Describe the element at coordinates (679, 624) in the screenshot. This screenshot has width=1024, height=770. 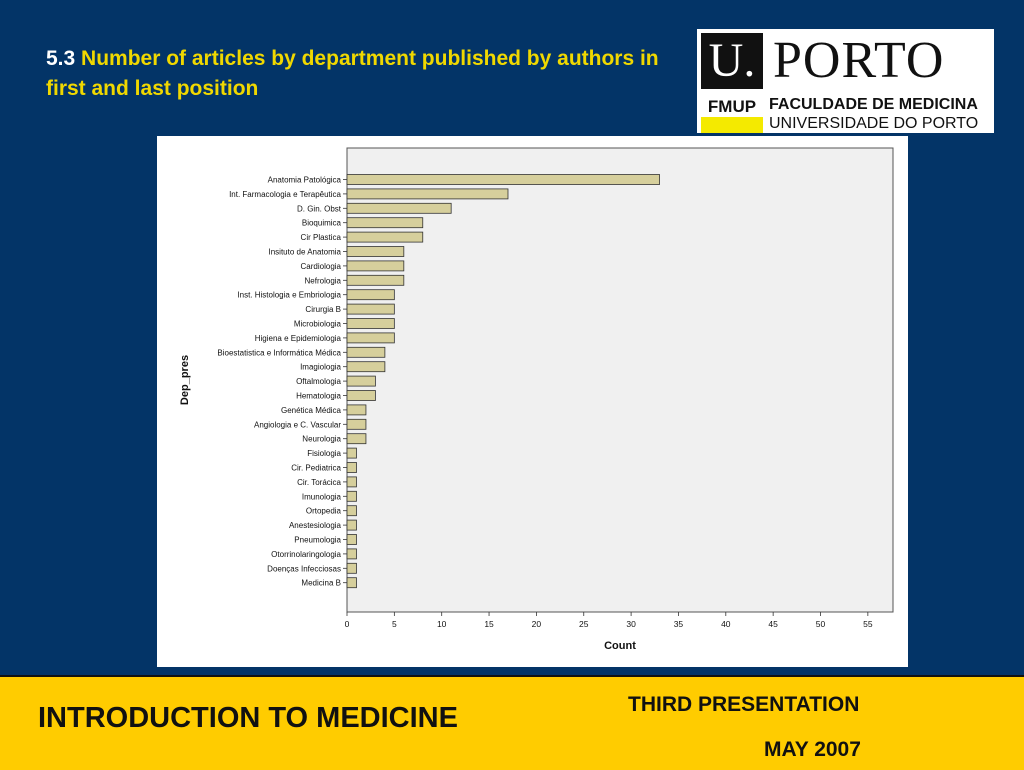
I see `x-tick-label: 35` at that location.